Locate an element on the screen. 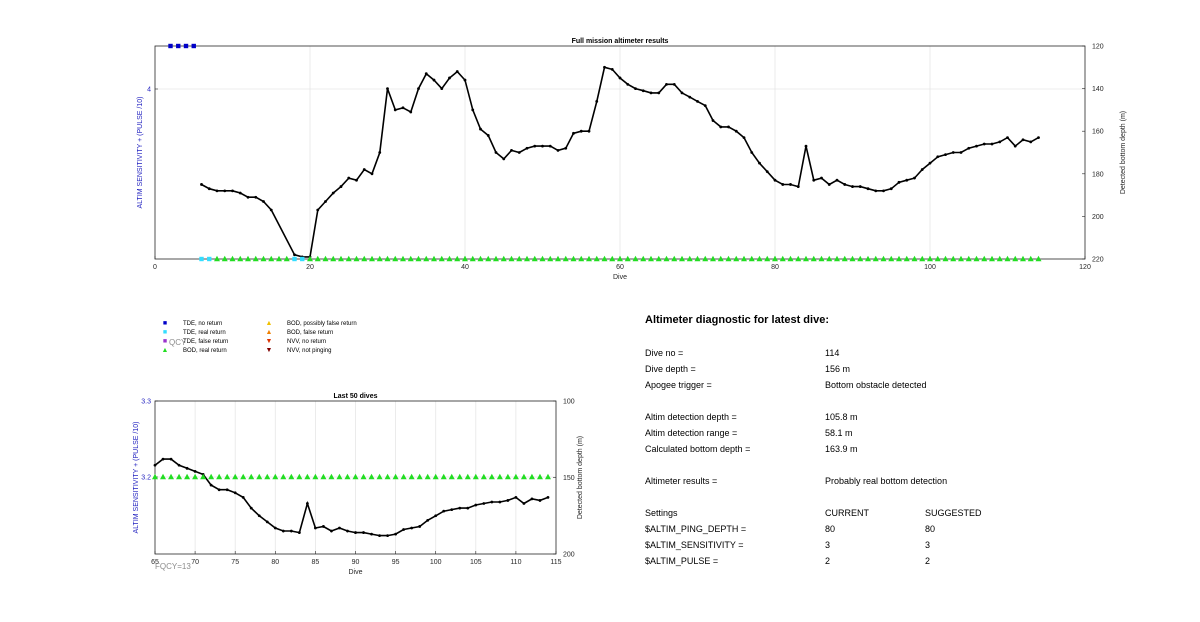 The image size is (1200, 622). legend-marker-icon: ▲ is located at coordinates (165, 350).